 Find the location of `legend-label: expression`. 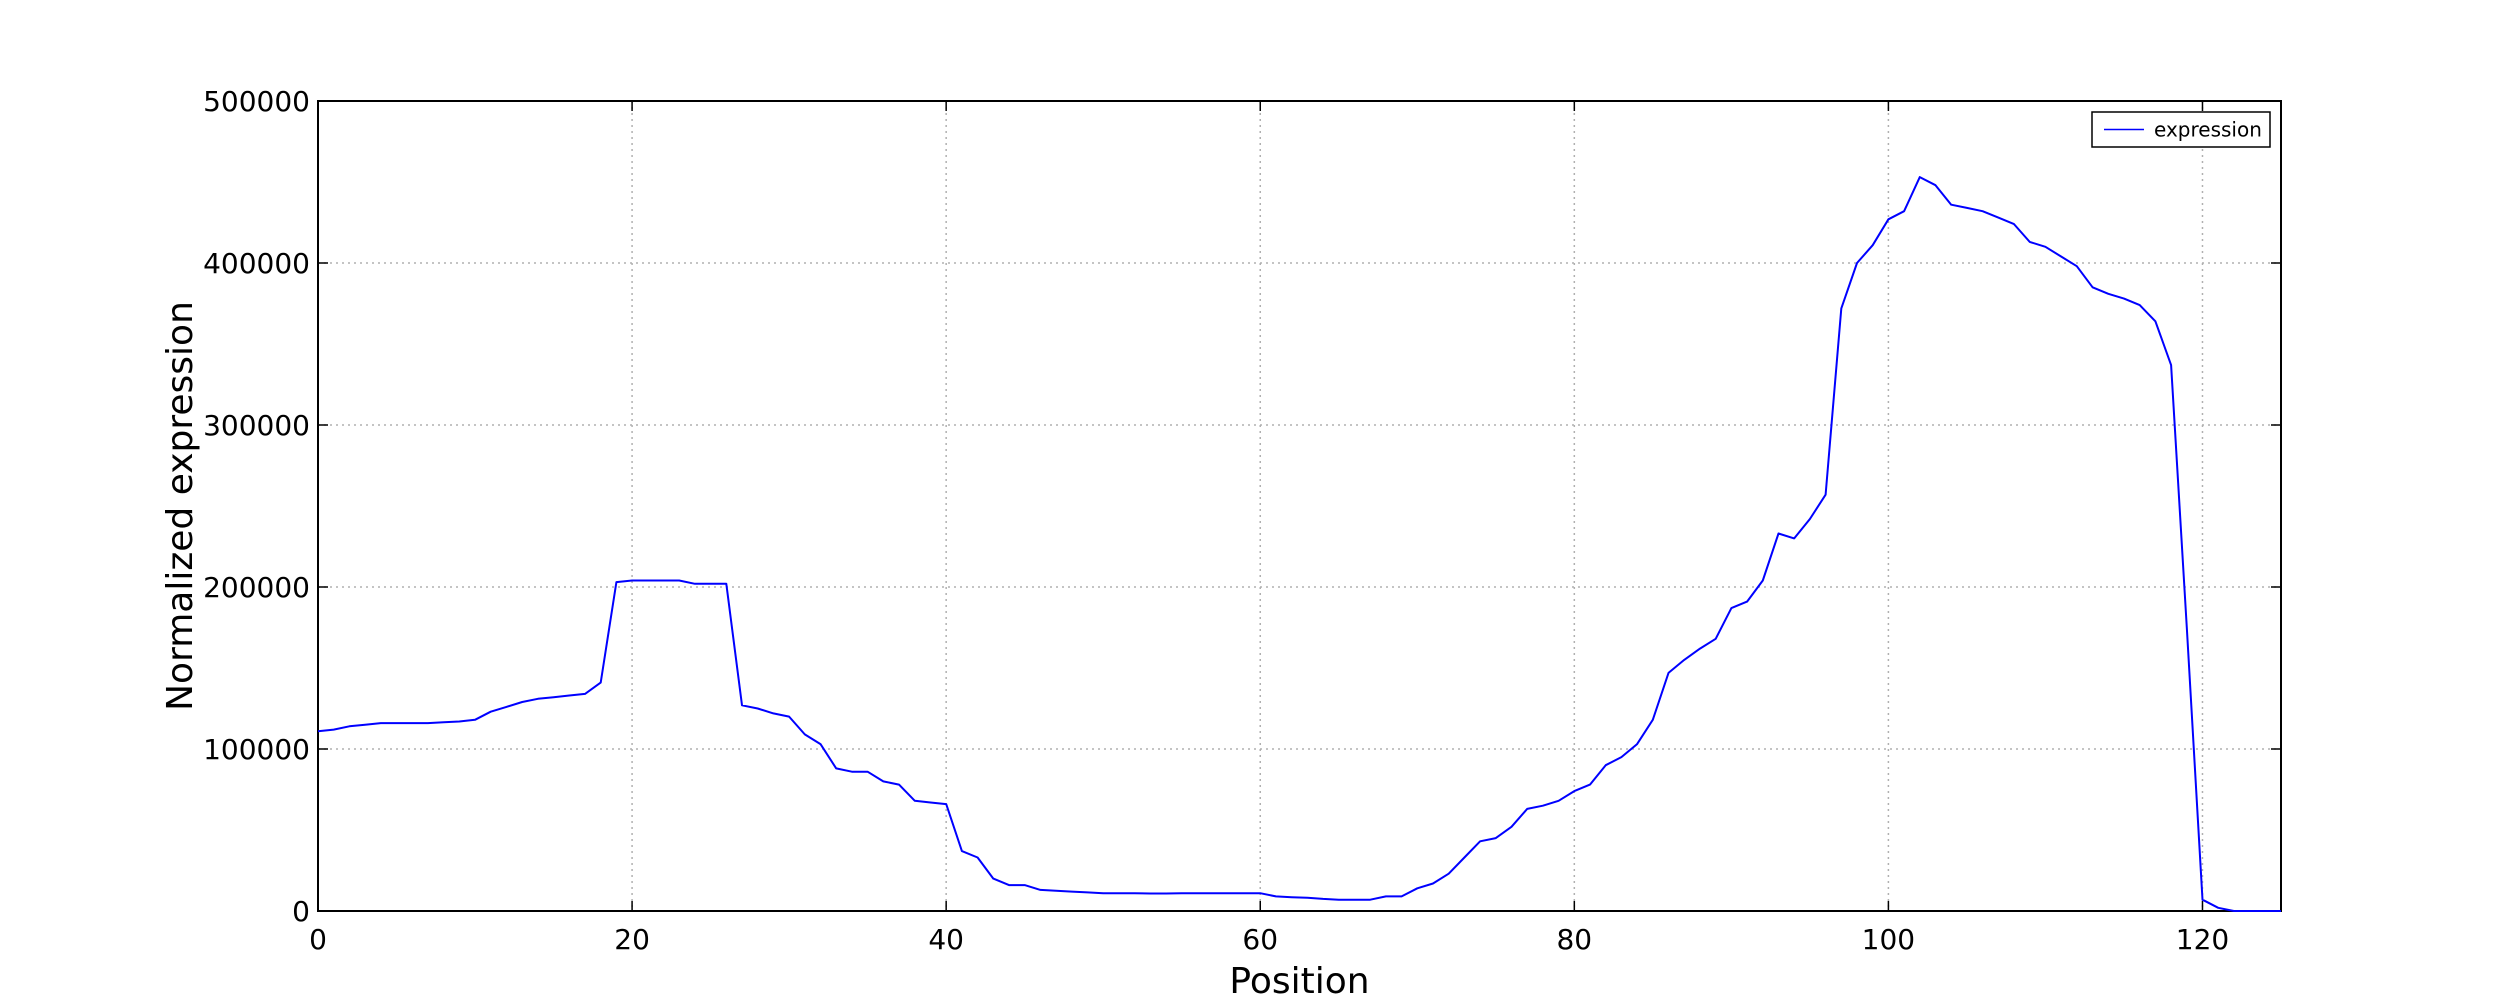

legend-label: expression is located at coordinates (2208, 130).